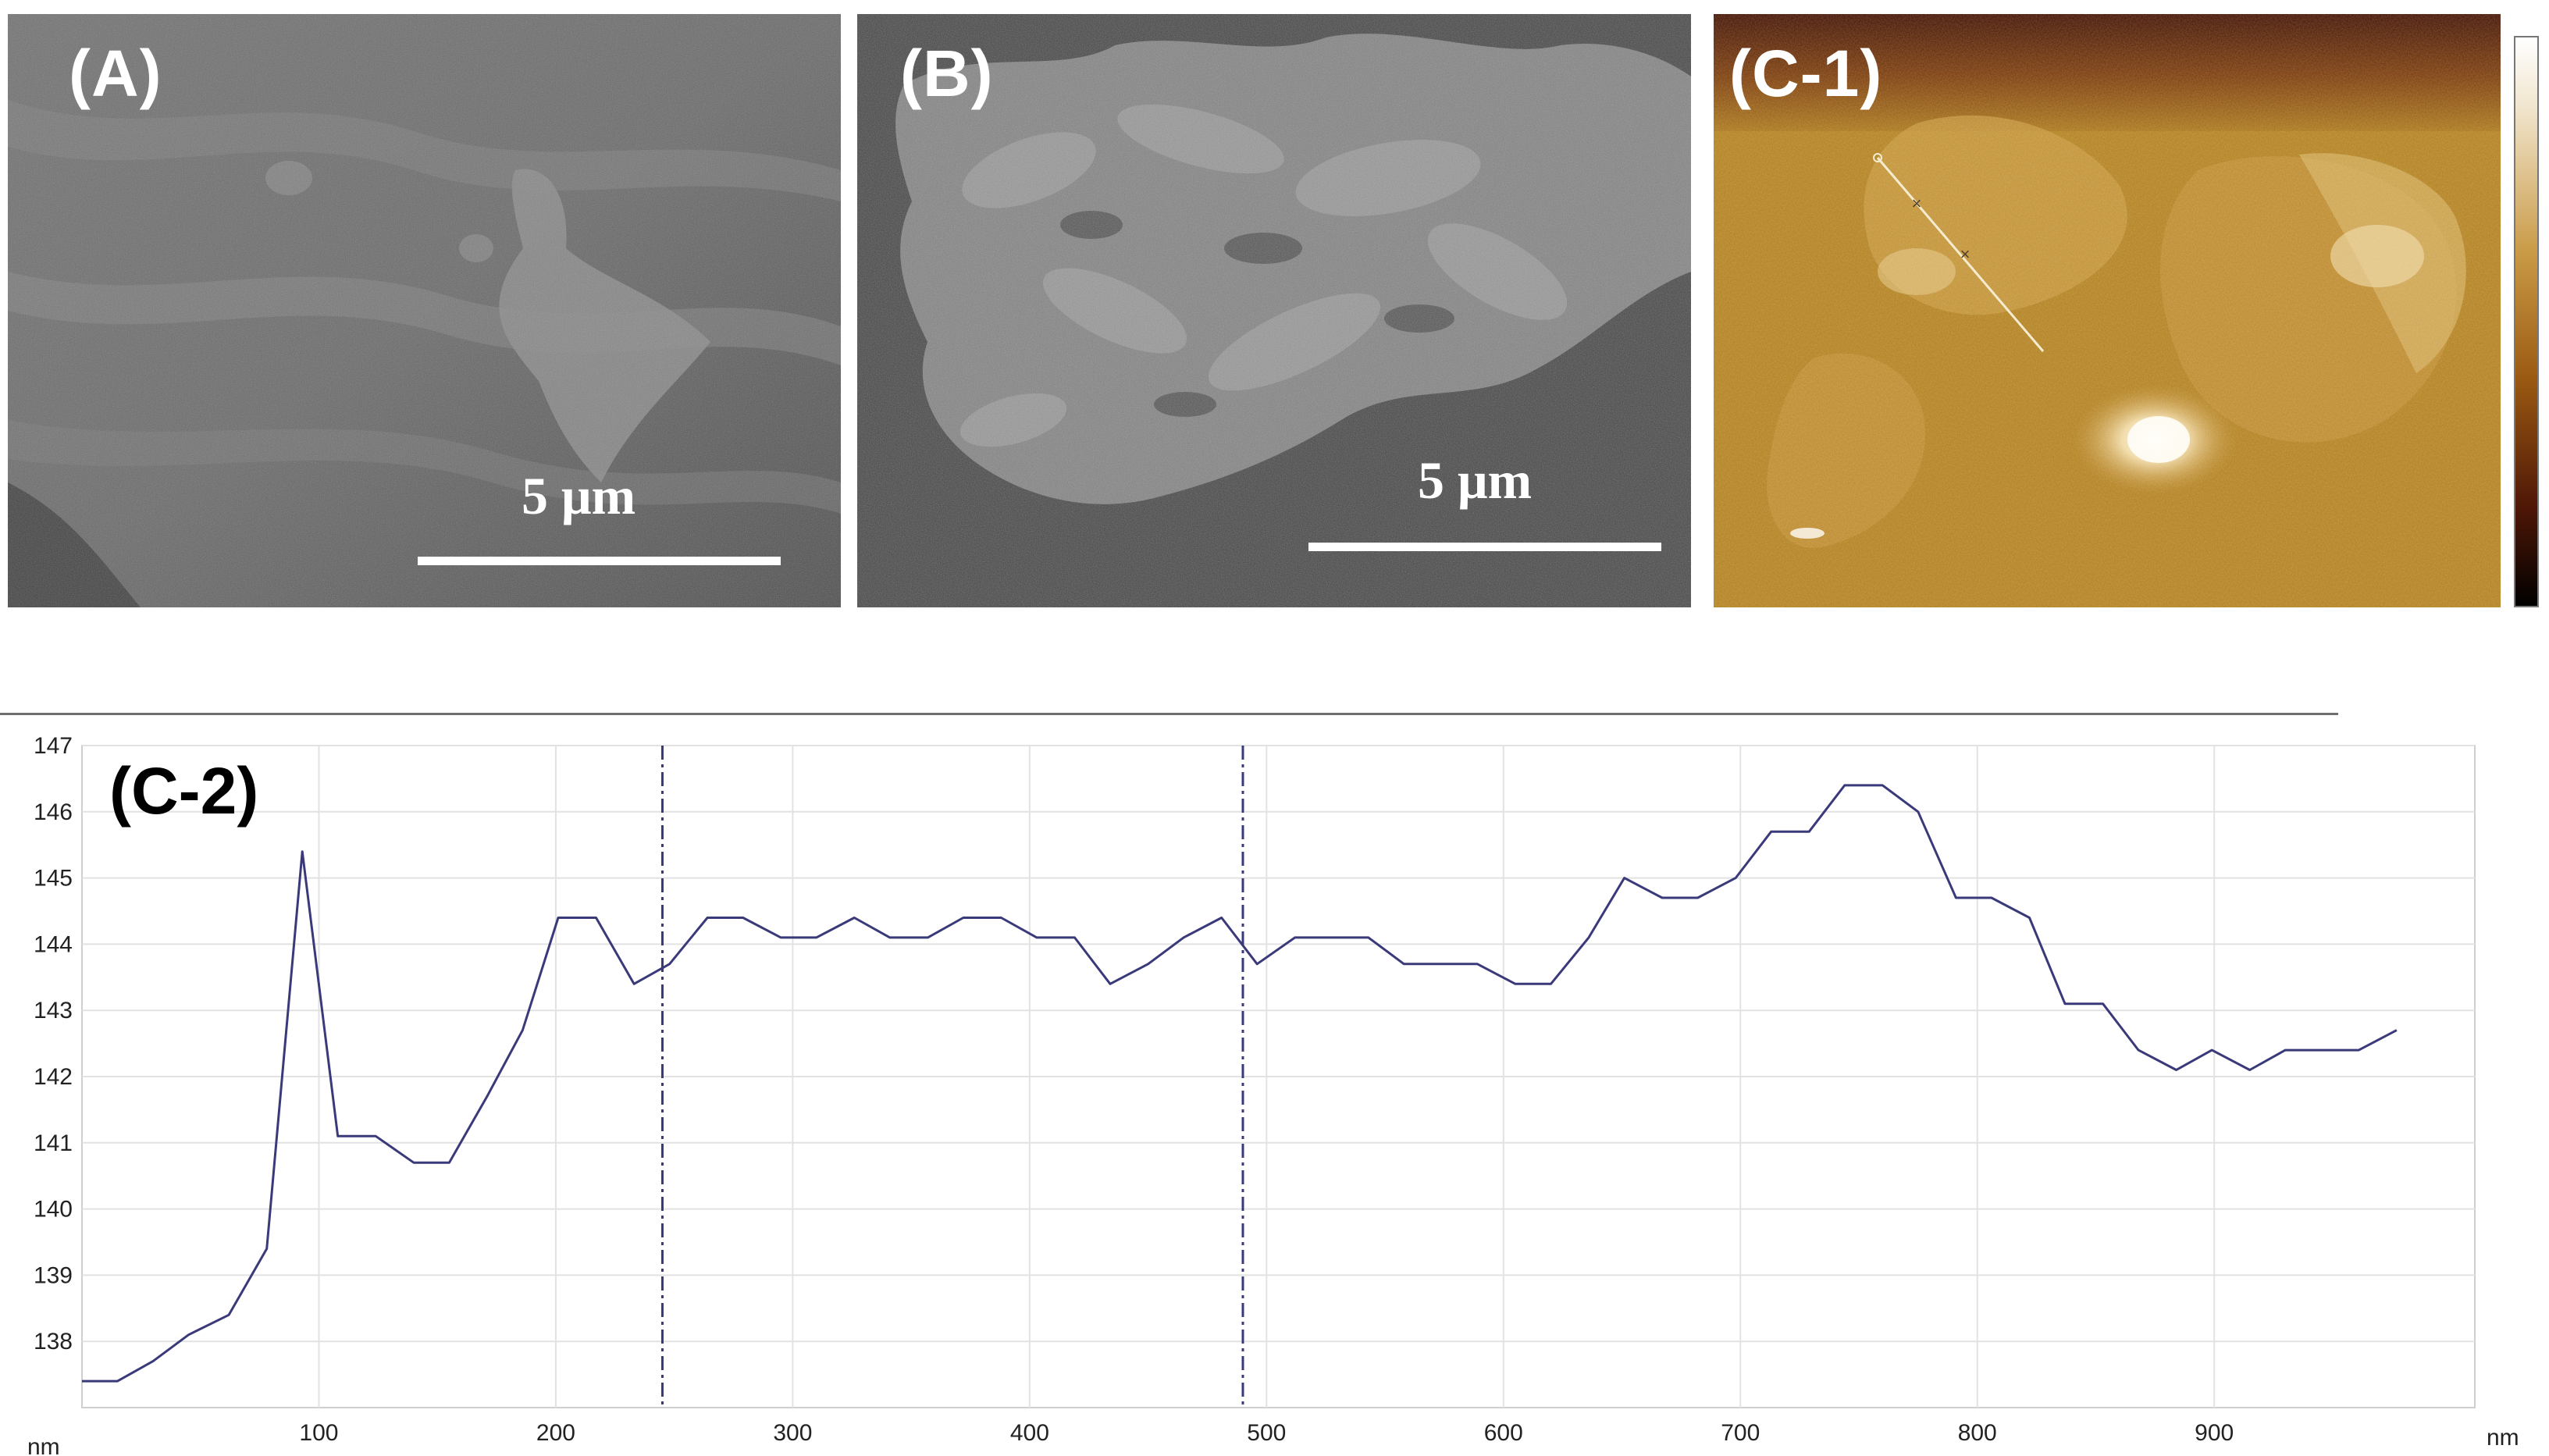  What do you see at coordinates (947, 73) in the screenshot?
I see `panel-label-b: (B)` at bounding box center [947, 73].